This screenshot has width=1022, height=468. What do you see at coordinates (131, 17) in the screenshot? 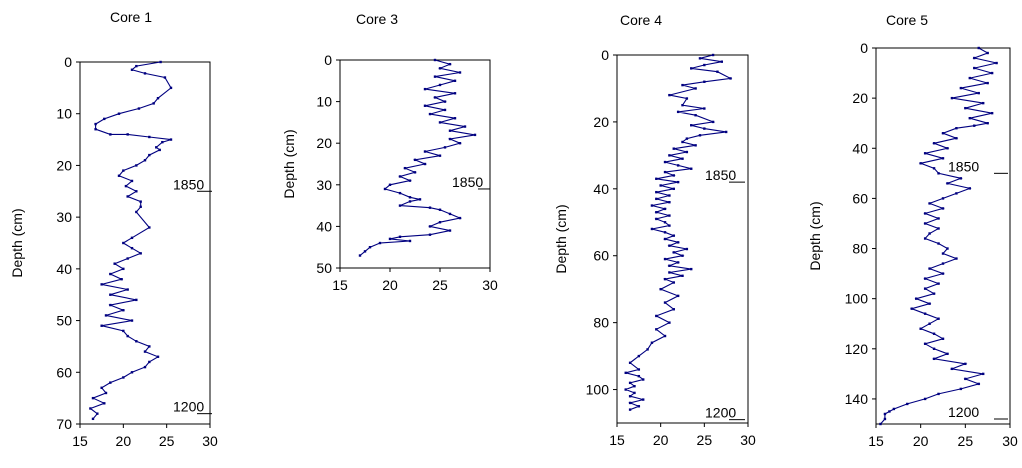
I see `chart-title: Core 1` at bounding box center [131, 17].